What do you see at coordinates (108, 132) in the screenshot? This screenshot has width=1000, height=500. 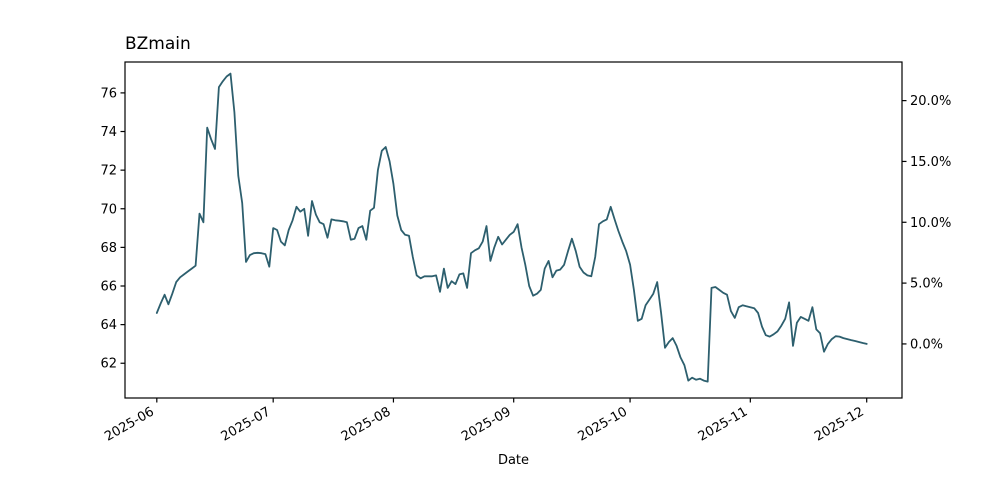 I see `y-tick-label-left: 74` at bounding box center [108, 132].